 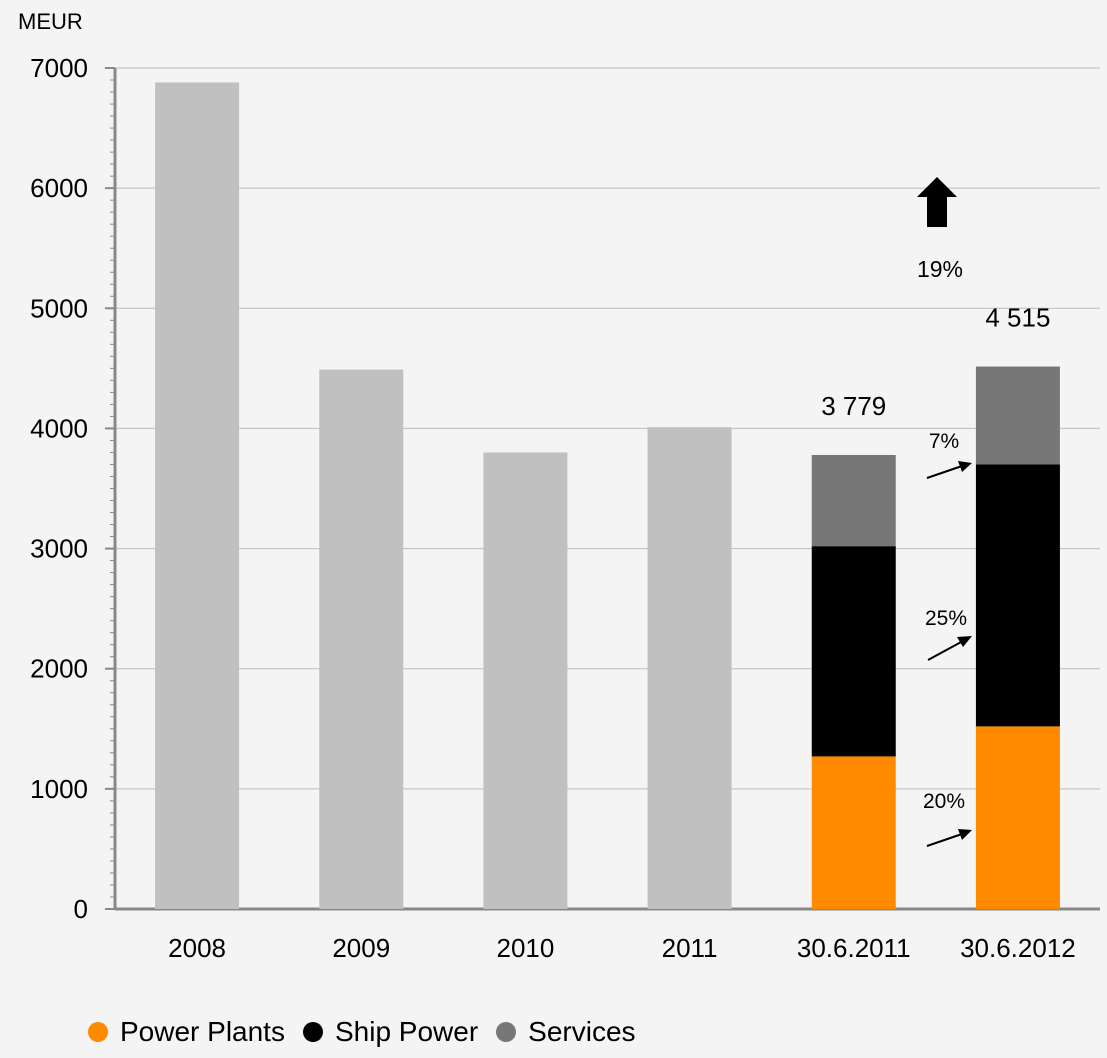 I want to click on x-tick-label: 2008, so click(x=197, y=948).